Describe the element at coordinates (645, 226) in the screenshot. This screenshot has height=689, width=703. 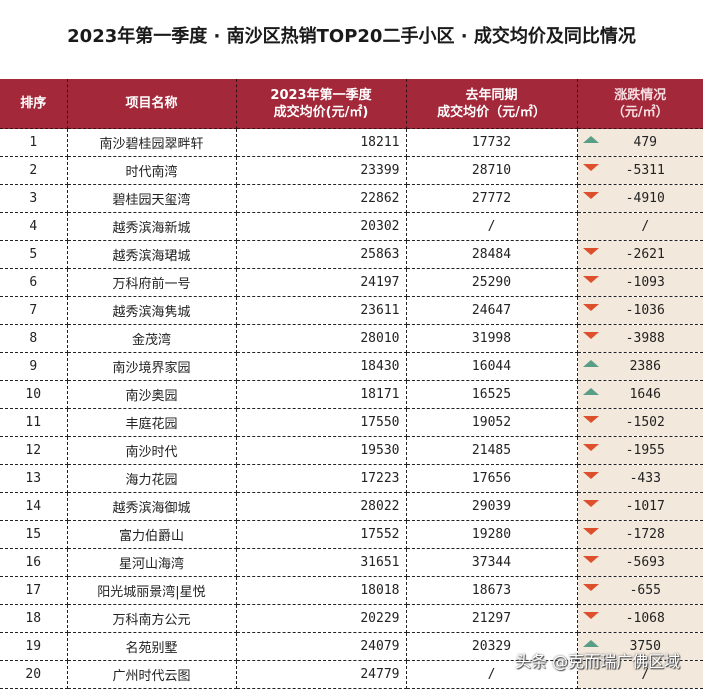
I see `change-value: /` at that location.